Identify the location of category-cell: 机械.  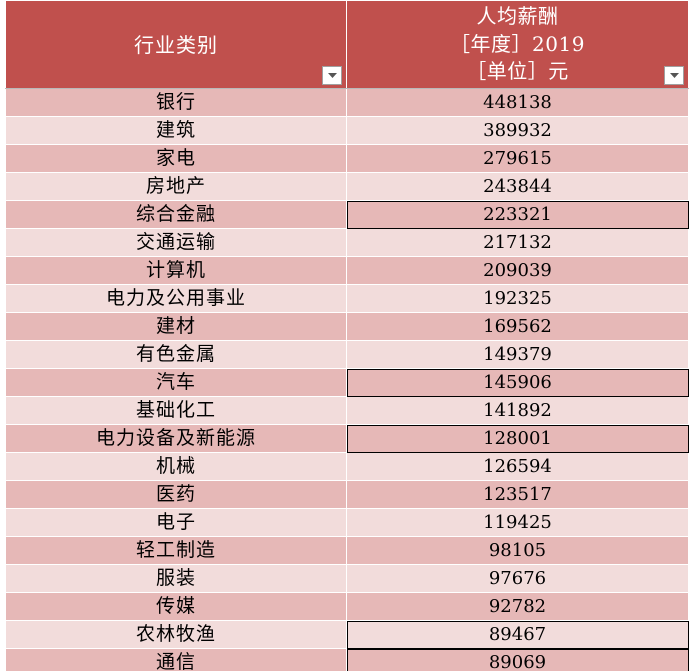
(176, 466).